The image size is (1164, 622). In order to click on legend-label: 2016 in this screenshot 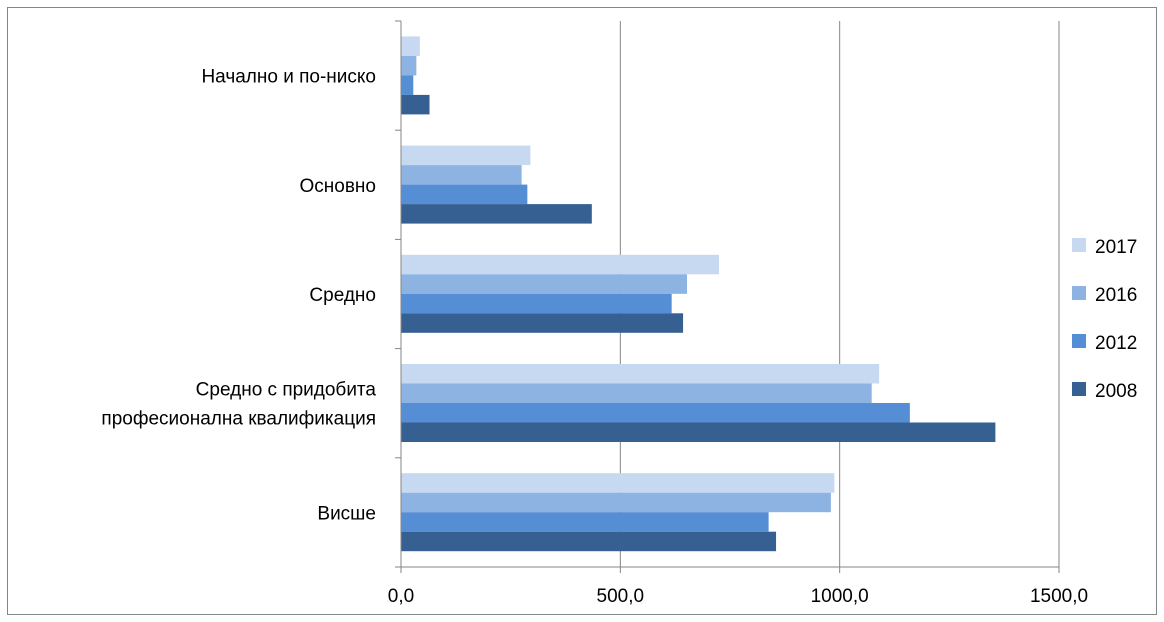, I will do `click(1116, 295)`.